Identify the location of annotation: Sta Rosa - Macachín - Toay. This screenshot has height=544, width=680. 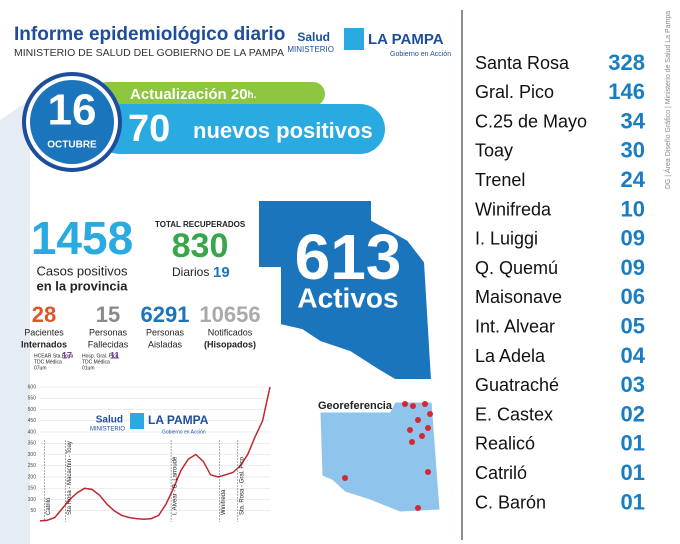
(70, 478).